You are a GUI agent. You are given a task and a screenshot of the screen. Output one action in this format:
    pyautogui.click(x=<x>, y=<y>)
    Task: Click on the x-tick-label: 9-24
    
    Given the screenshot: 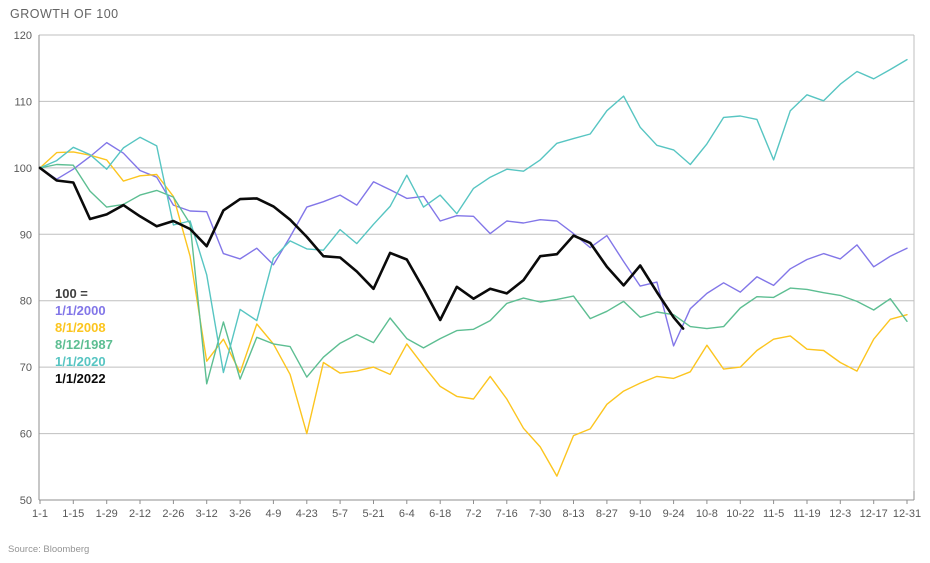 What is the action you would take?
    pyautogui.click(x=674, y=514)
    